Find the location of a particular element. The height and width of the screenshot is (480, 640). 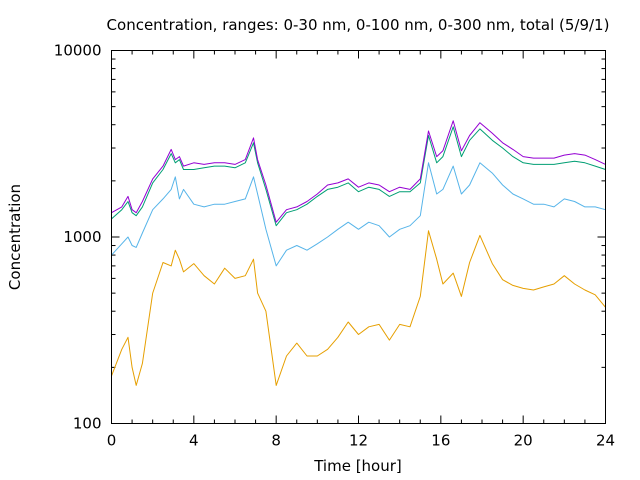

x-tick-label: 4 is located at coordinates (194, 441).